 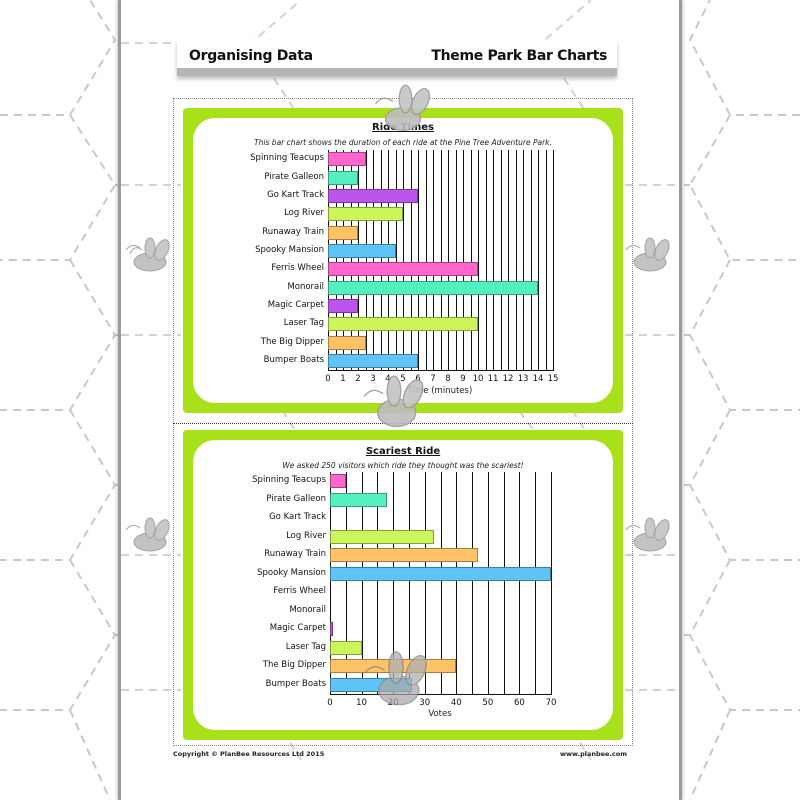 I want to click on x-tick-label: 30, so click(x=425, y=703).